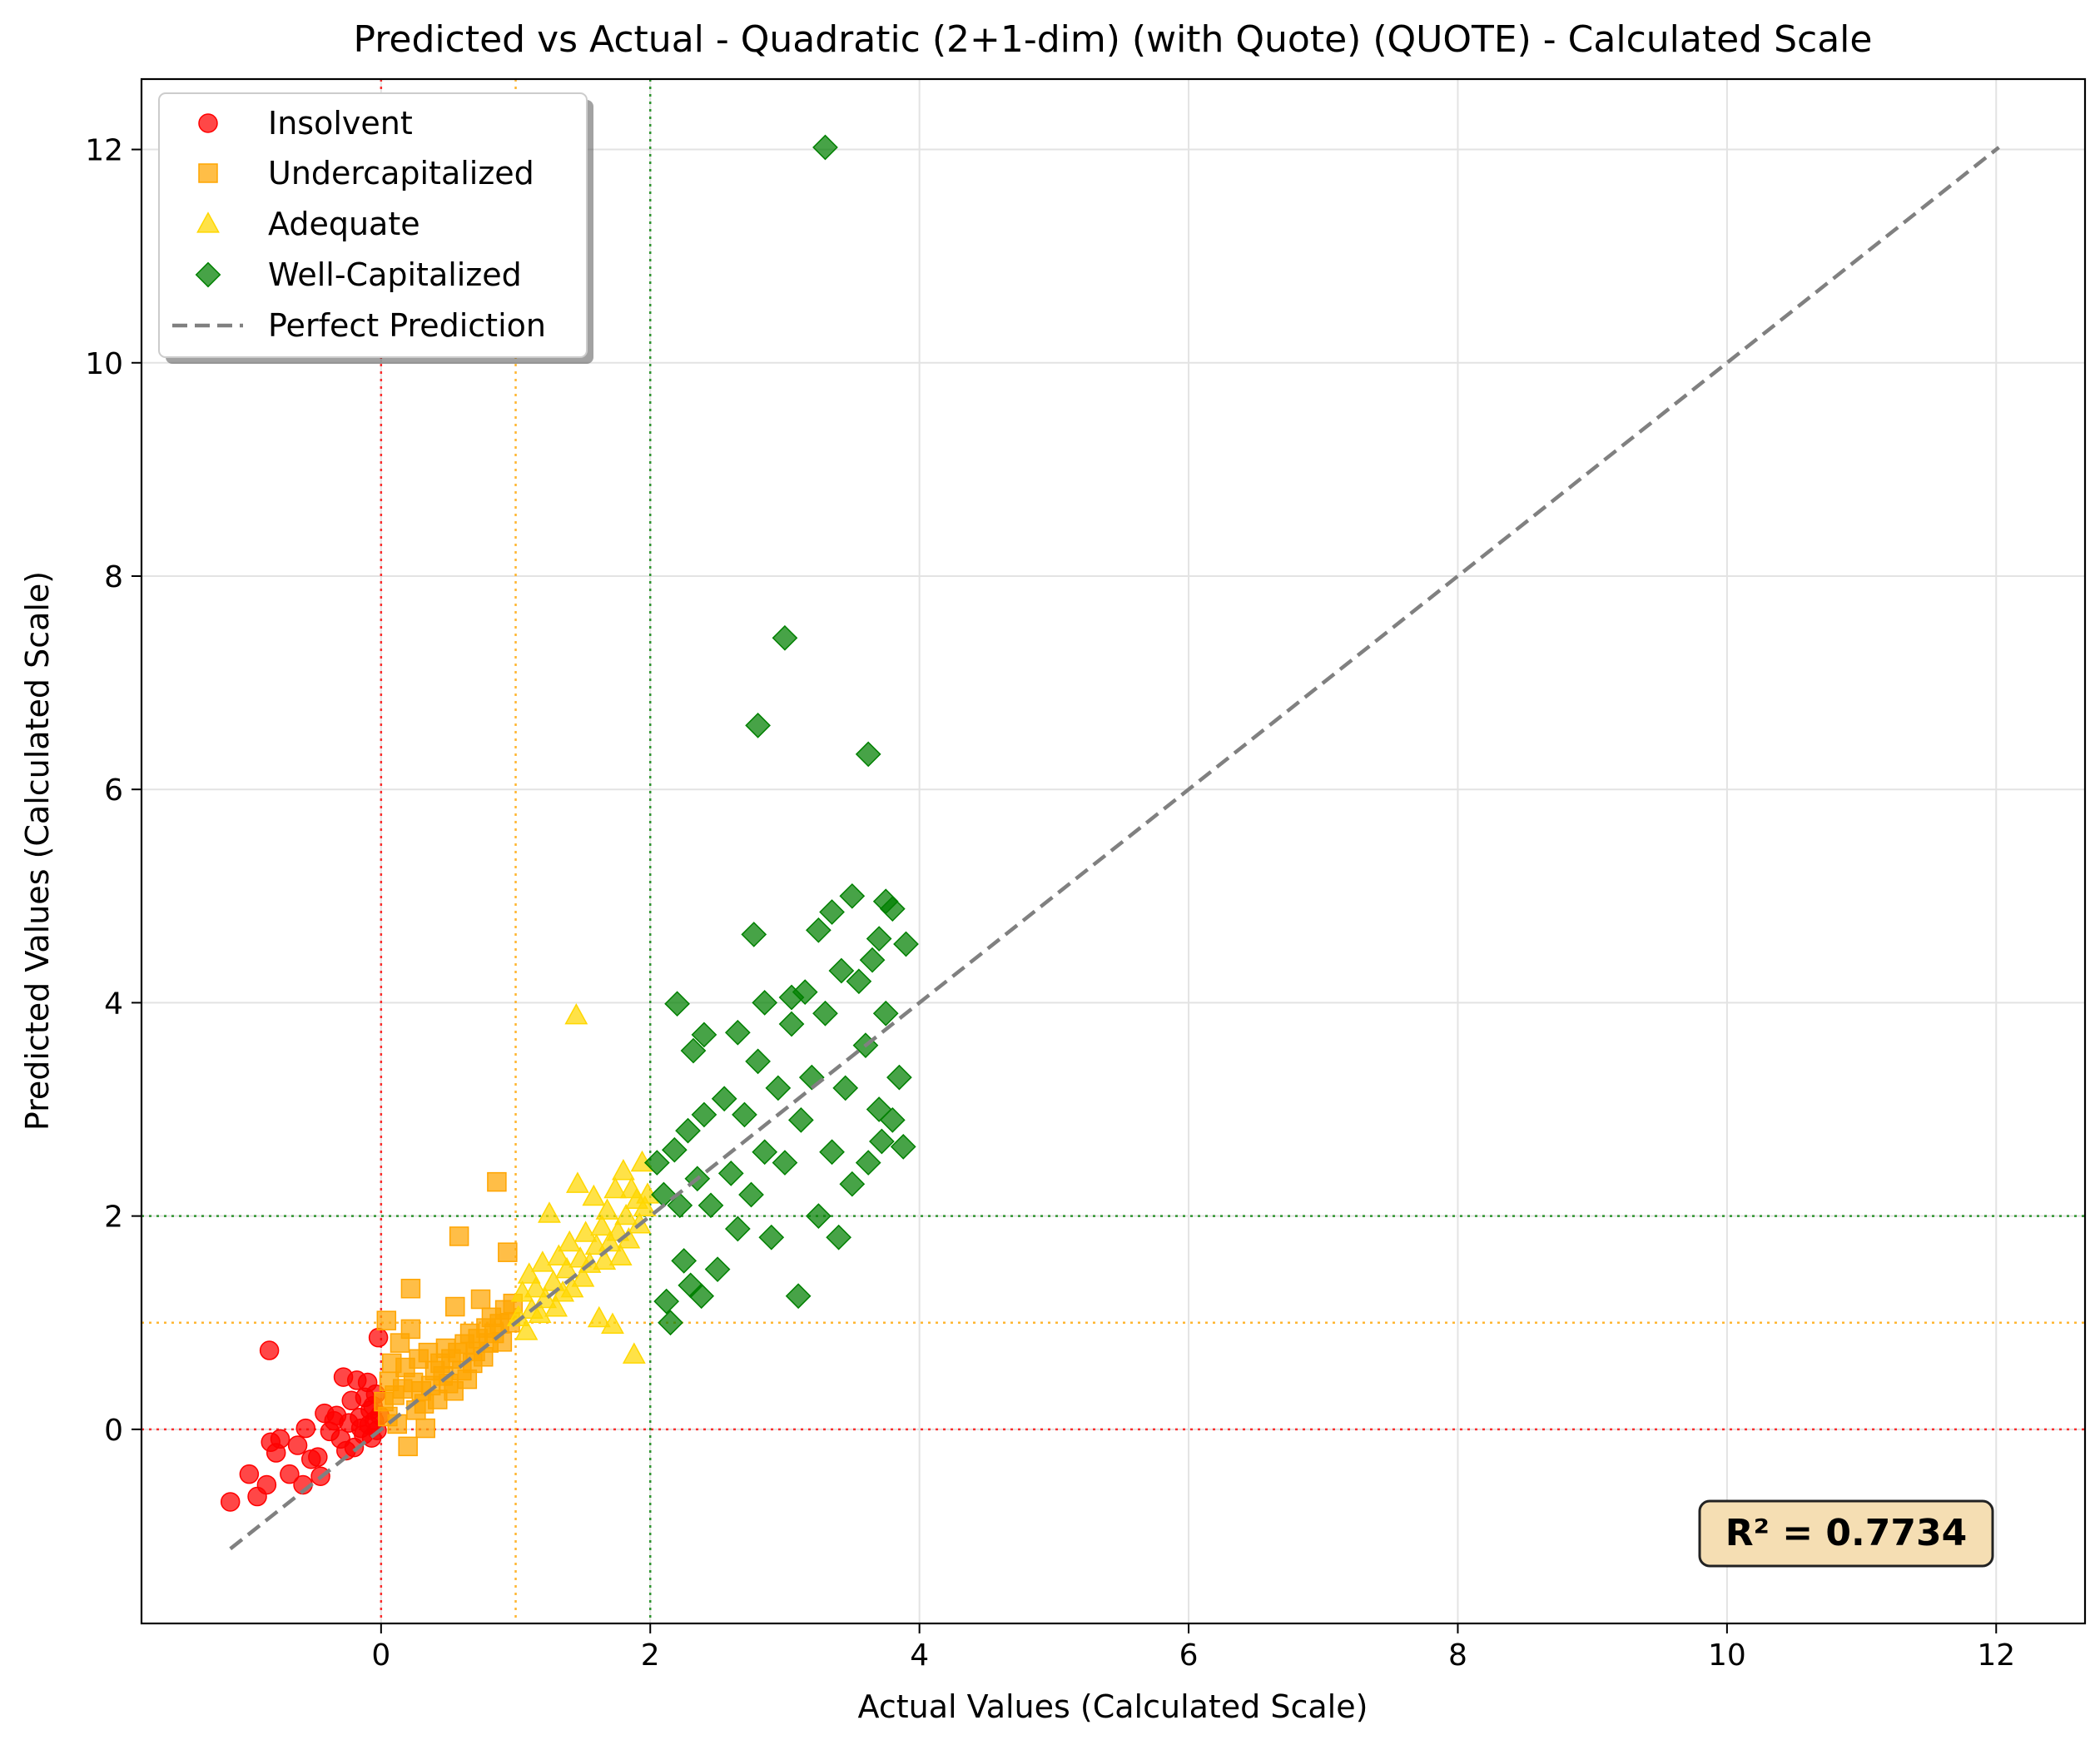 This screenshot has width=2100, height=1745. What do you see at coordinates (113, 1218) in the screenshot?
I see `y-tick-label: 2` at bounding box center [113, 1218].